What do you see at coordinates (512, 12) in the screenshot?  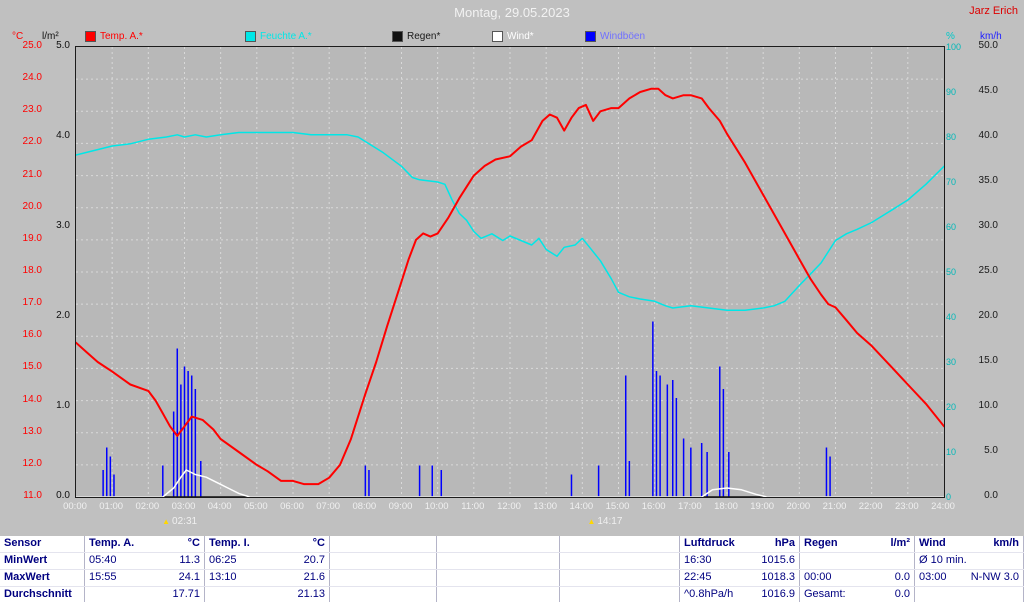 I see `page-title: Montag, 29.05.2023` at bounding box center [512, 12].